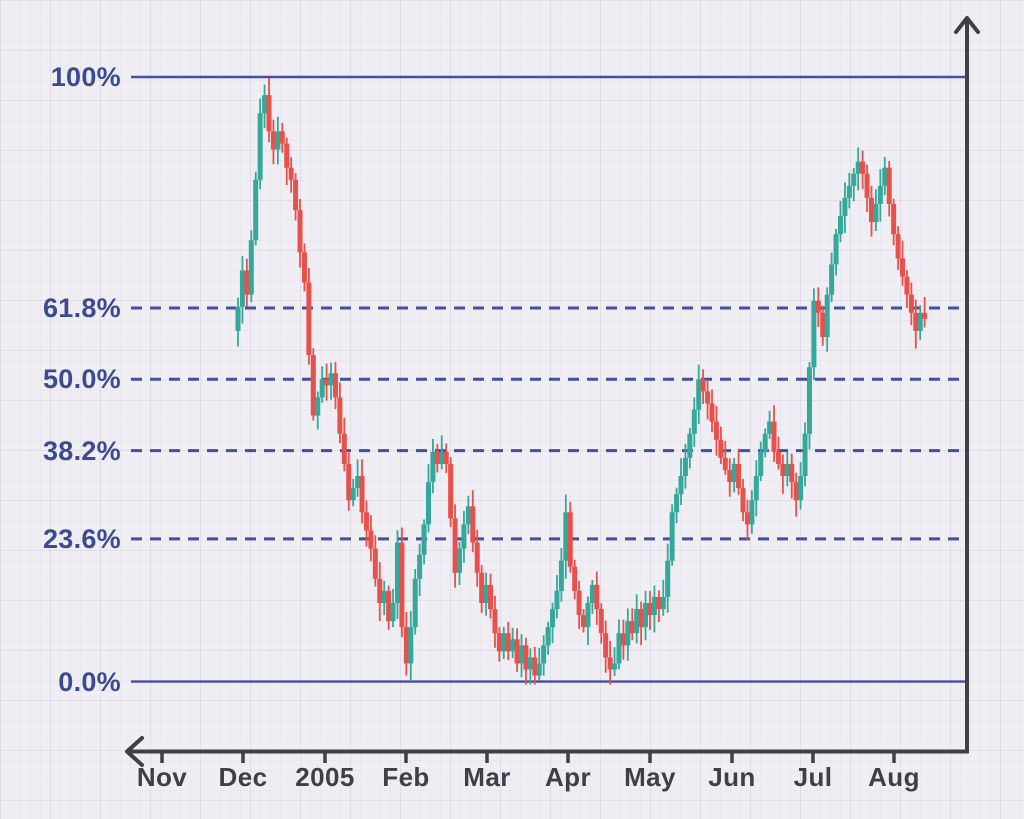  I want to click on x-axis-label: 2005, so click(325, 777).